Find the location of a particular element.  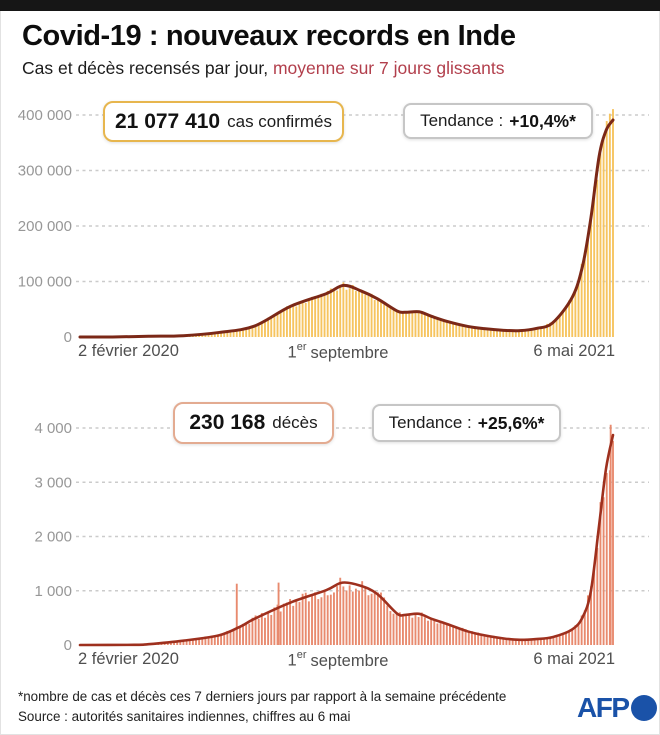

page-title: Covid-19 : nouveaux records en Inde is located at coordinates (269, 36).